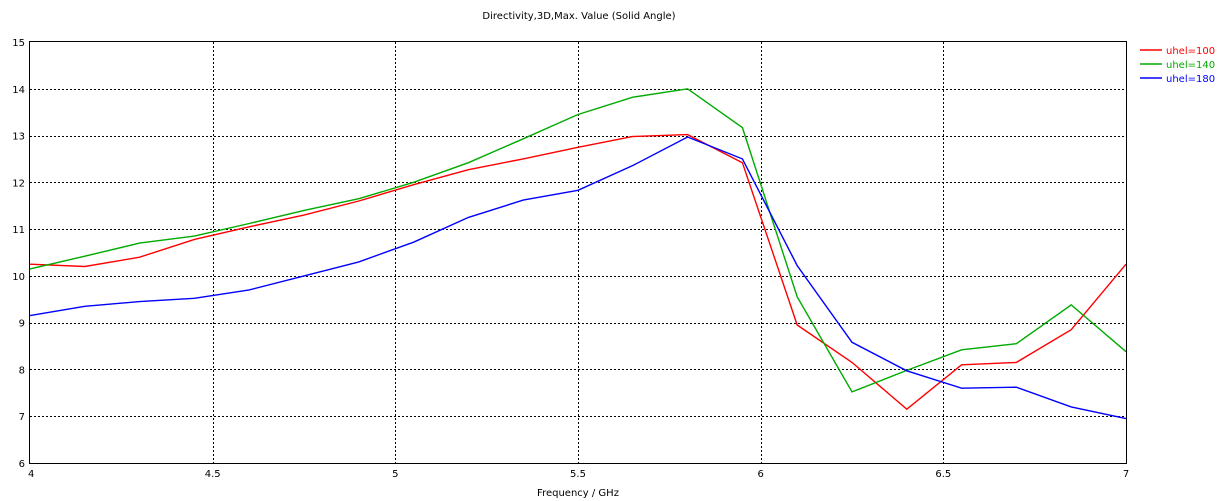 This screenshot has width=1220, height=501. I want to click on y-tick-label: 9, so click(22, 324).